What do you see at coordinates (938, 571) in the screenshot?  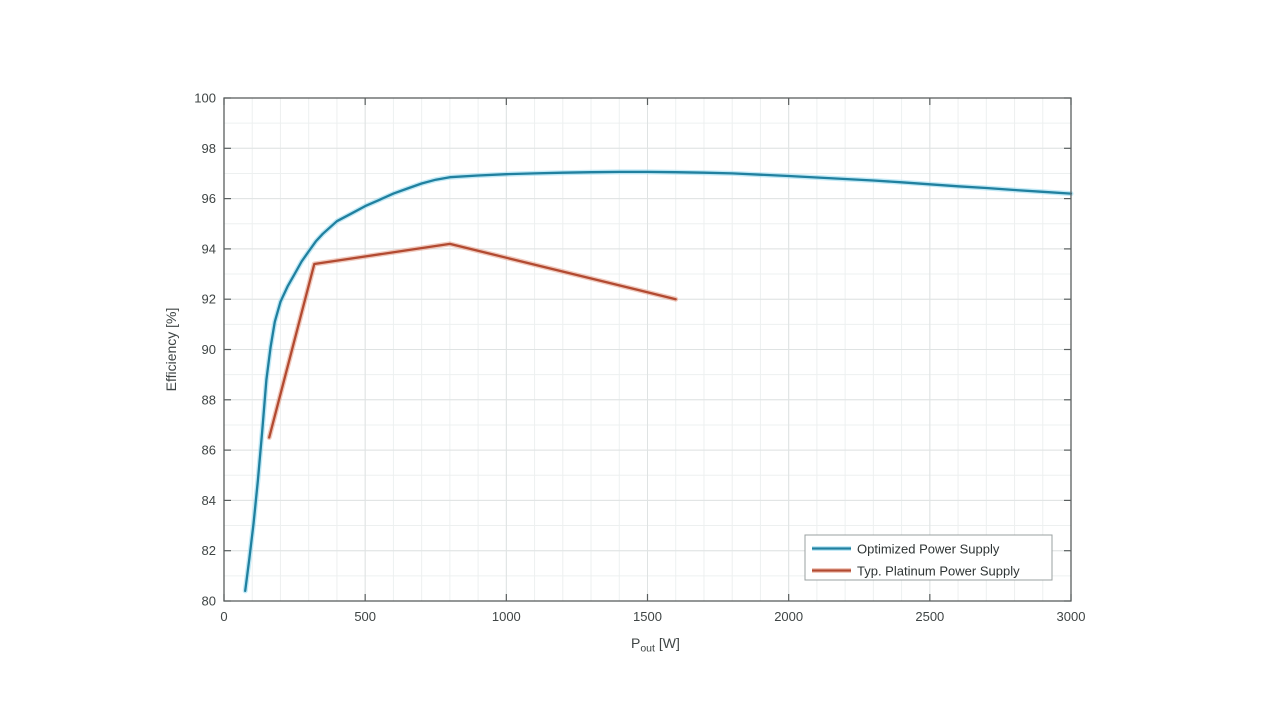 I see `legend-label-platinum: Typ. Platinum Power Supply` at bounding box center [938, 571].